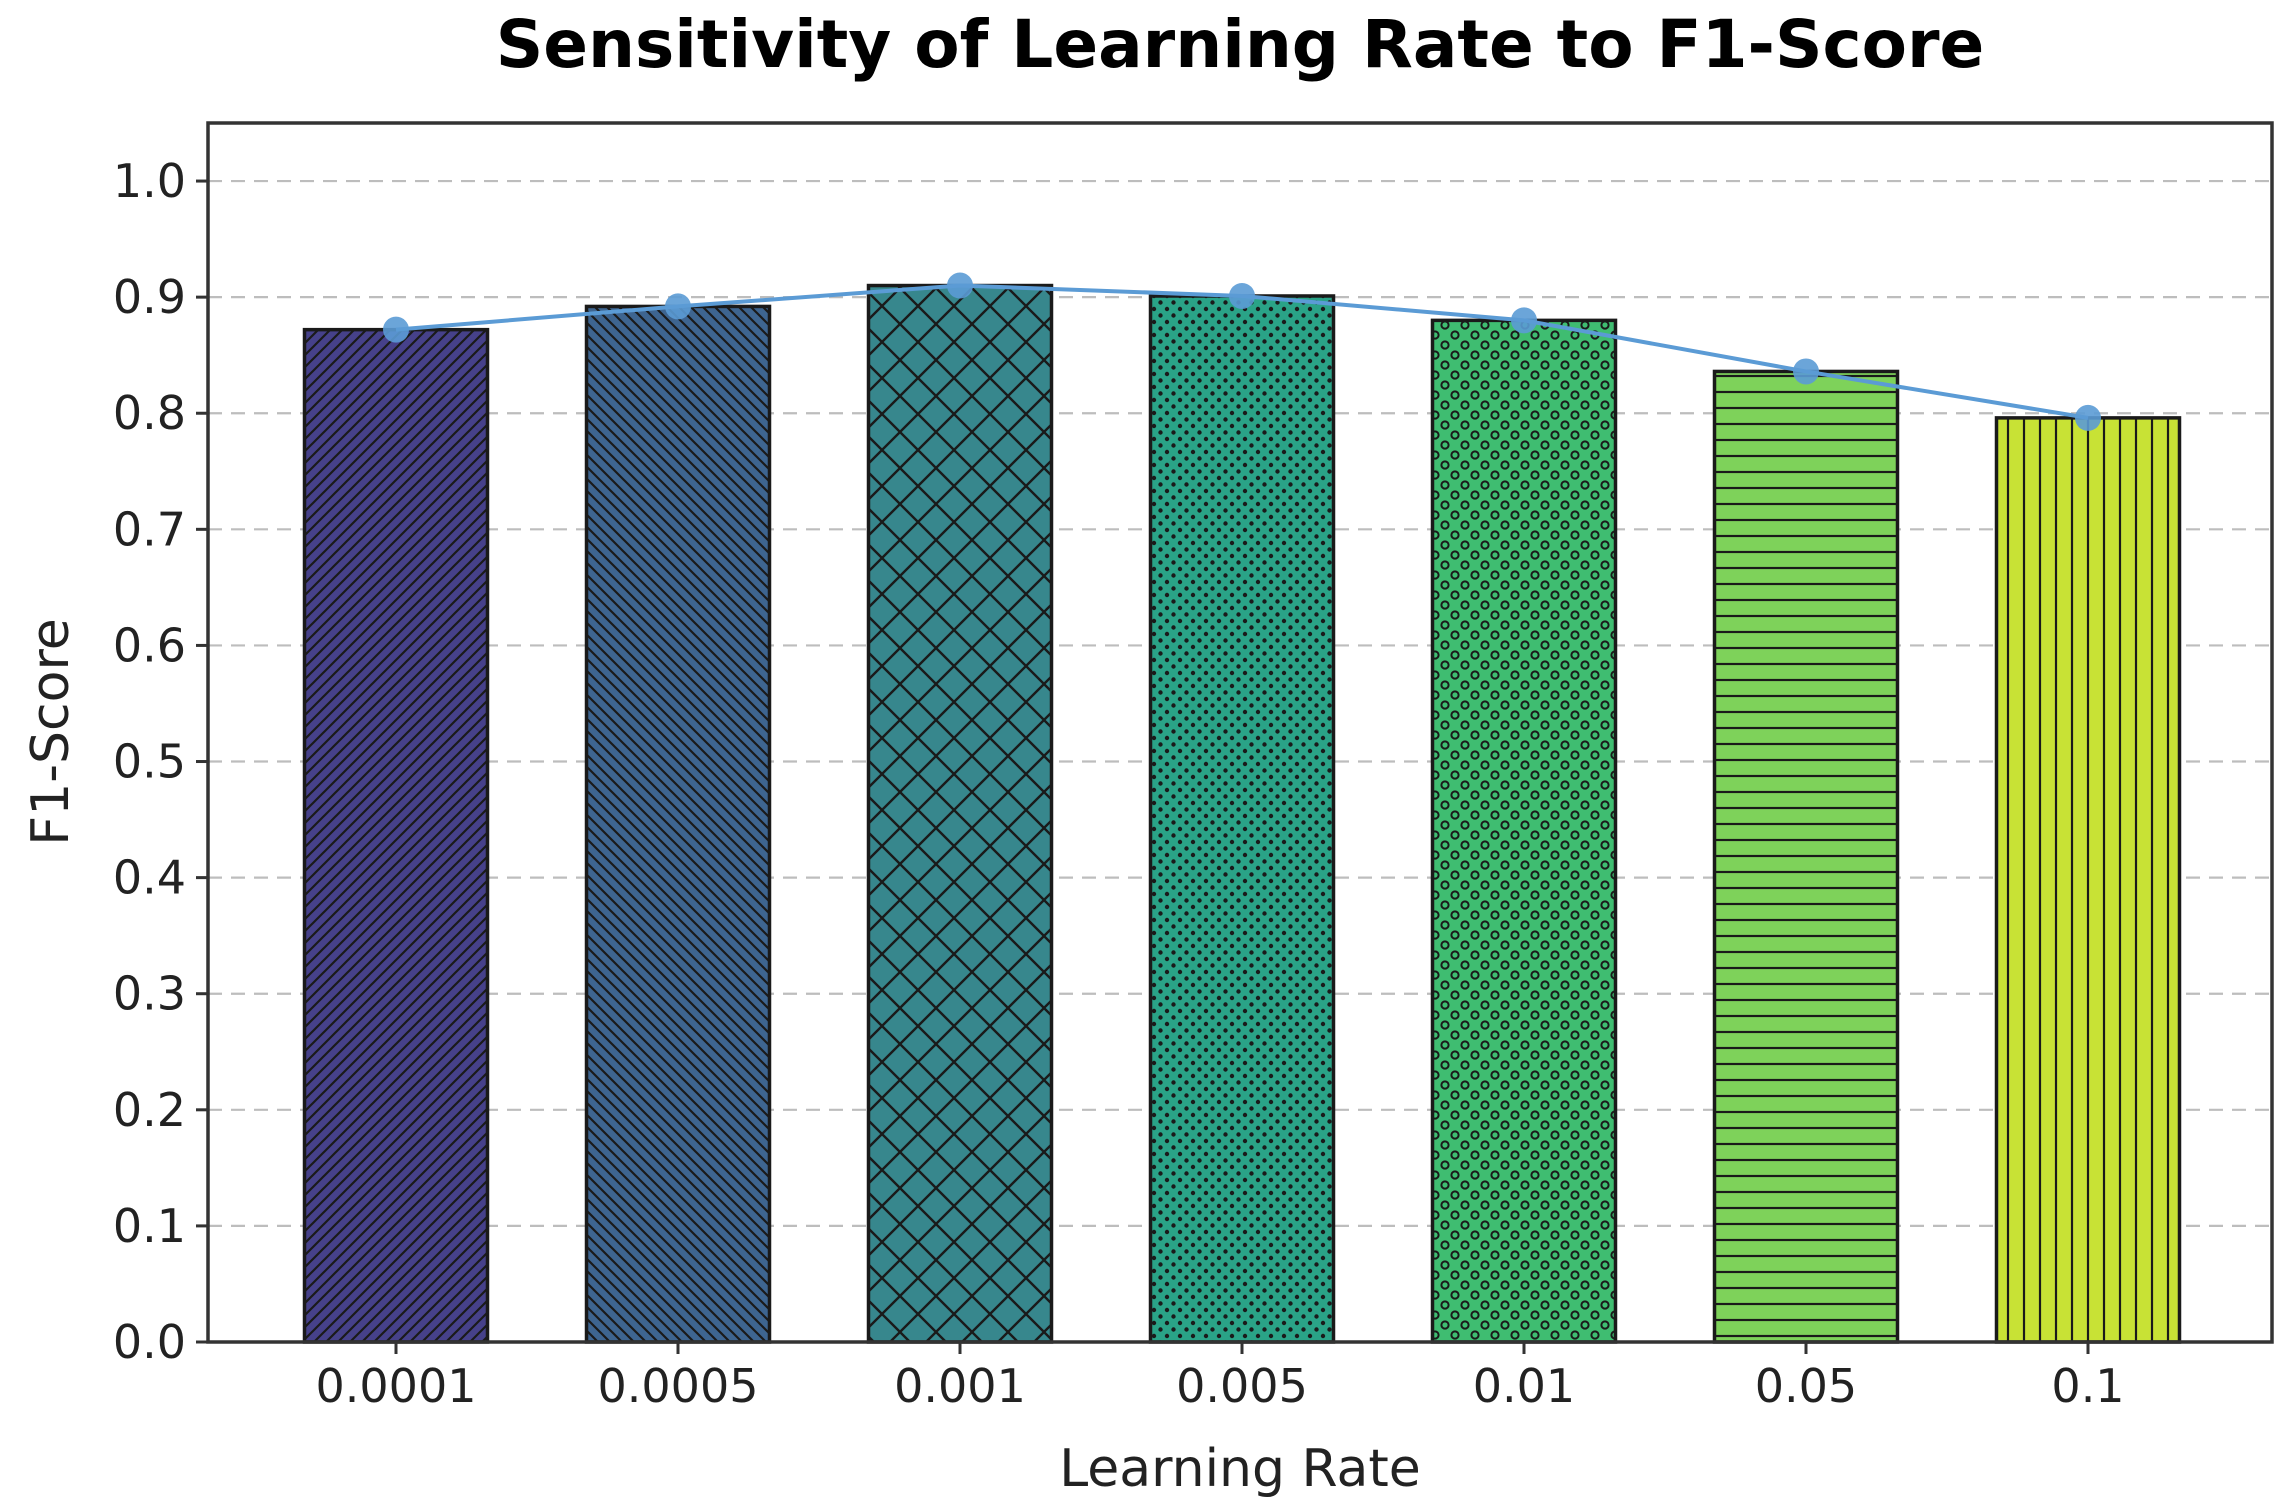  Describe the element at coordinates (149, 994) in the screenshot. I see `y-tick-label: 0.3` at that location.